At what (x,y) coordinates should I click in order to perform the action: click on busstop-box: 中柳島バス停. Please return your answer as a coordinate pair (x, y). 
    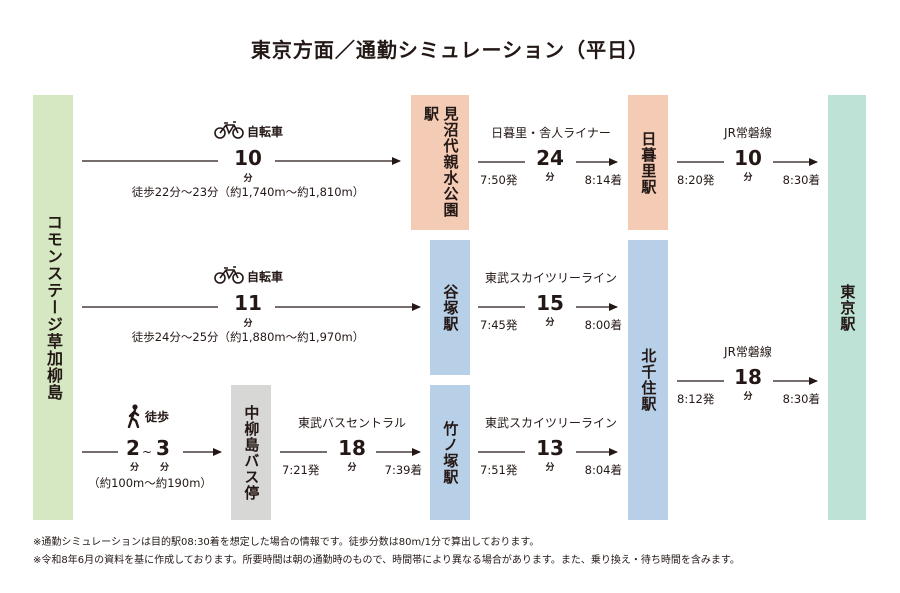
    Looking at the image, I should click on (251, 452).